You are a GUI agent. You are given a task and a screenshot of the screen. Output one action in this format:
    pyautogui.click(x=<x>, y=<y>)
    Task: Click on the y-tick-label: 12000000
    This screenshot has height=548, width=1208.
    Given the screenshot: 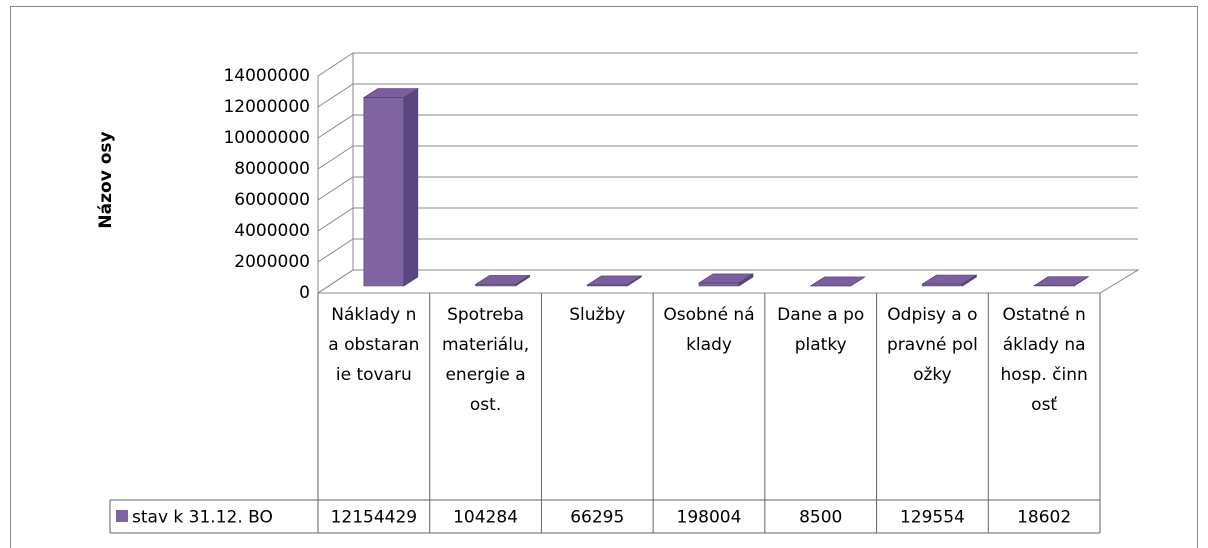 What is the action you would take?
    pyautogui.click(x=266, y=107)
    